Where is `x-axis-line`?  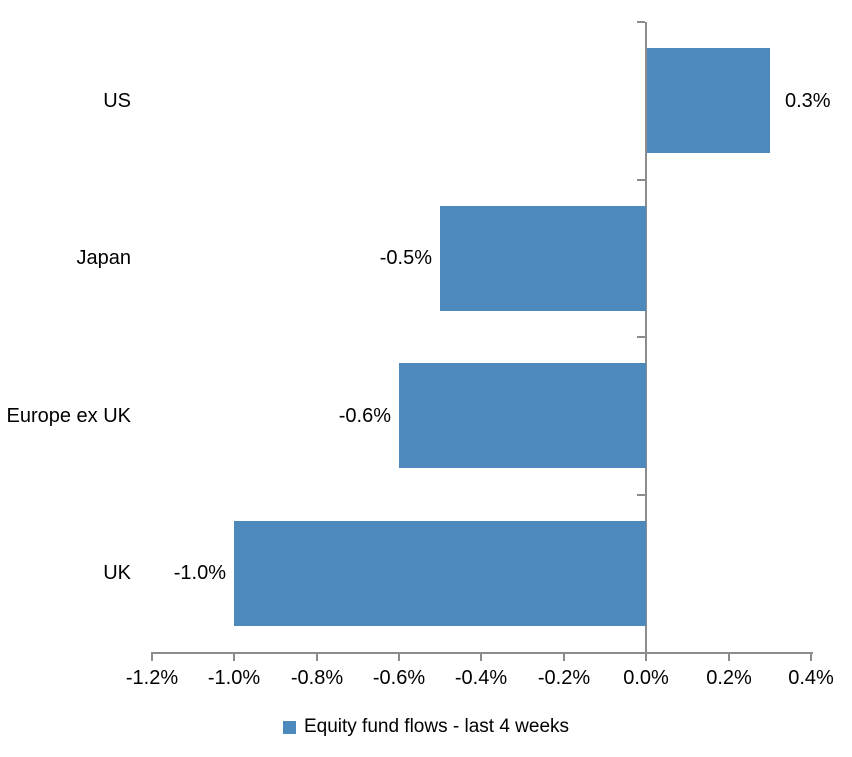 x-axis-line is located at coordinates (482, 653).